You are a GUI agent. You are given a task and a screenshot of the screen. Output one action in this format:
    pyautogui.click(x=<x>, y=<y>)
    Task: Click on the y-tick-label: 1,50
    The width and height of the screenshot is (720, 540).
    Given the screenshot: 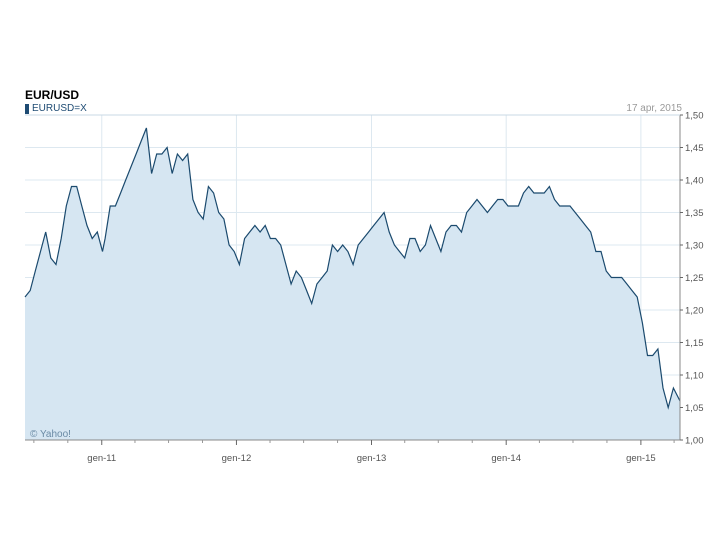 What is the action you would take?
    pyautogui.click(x=694, y=116)
    